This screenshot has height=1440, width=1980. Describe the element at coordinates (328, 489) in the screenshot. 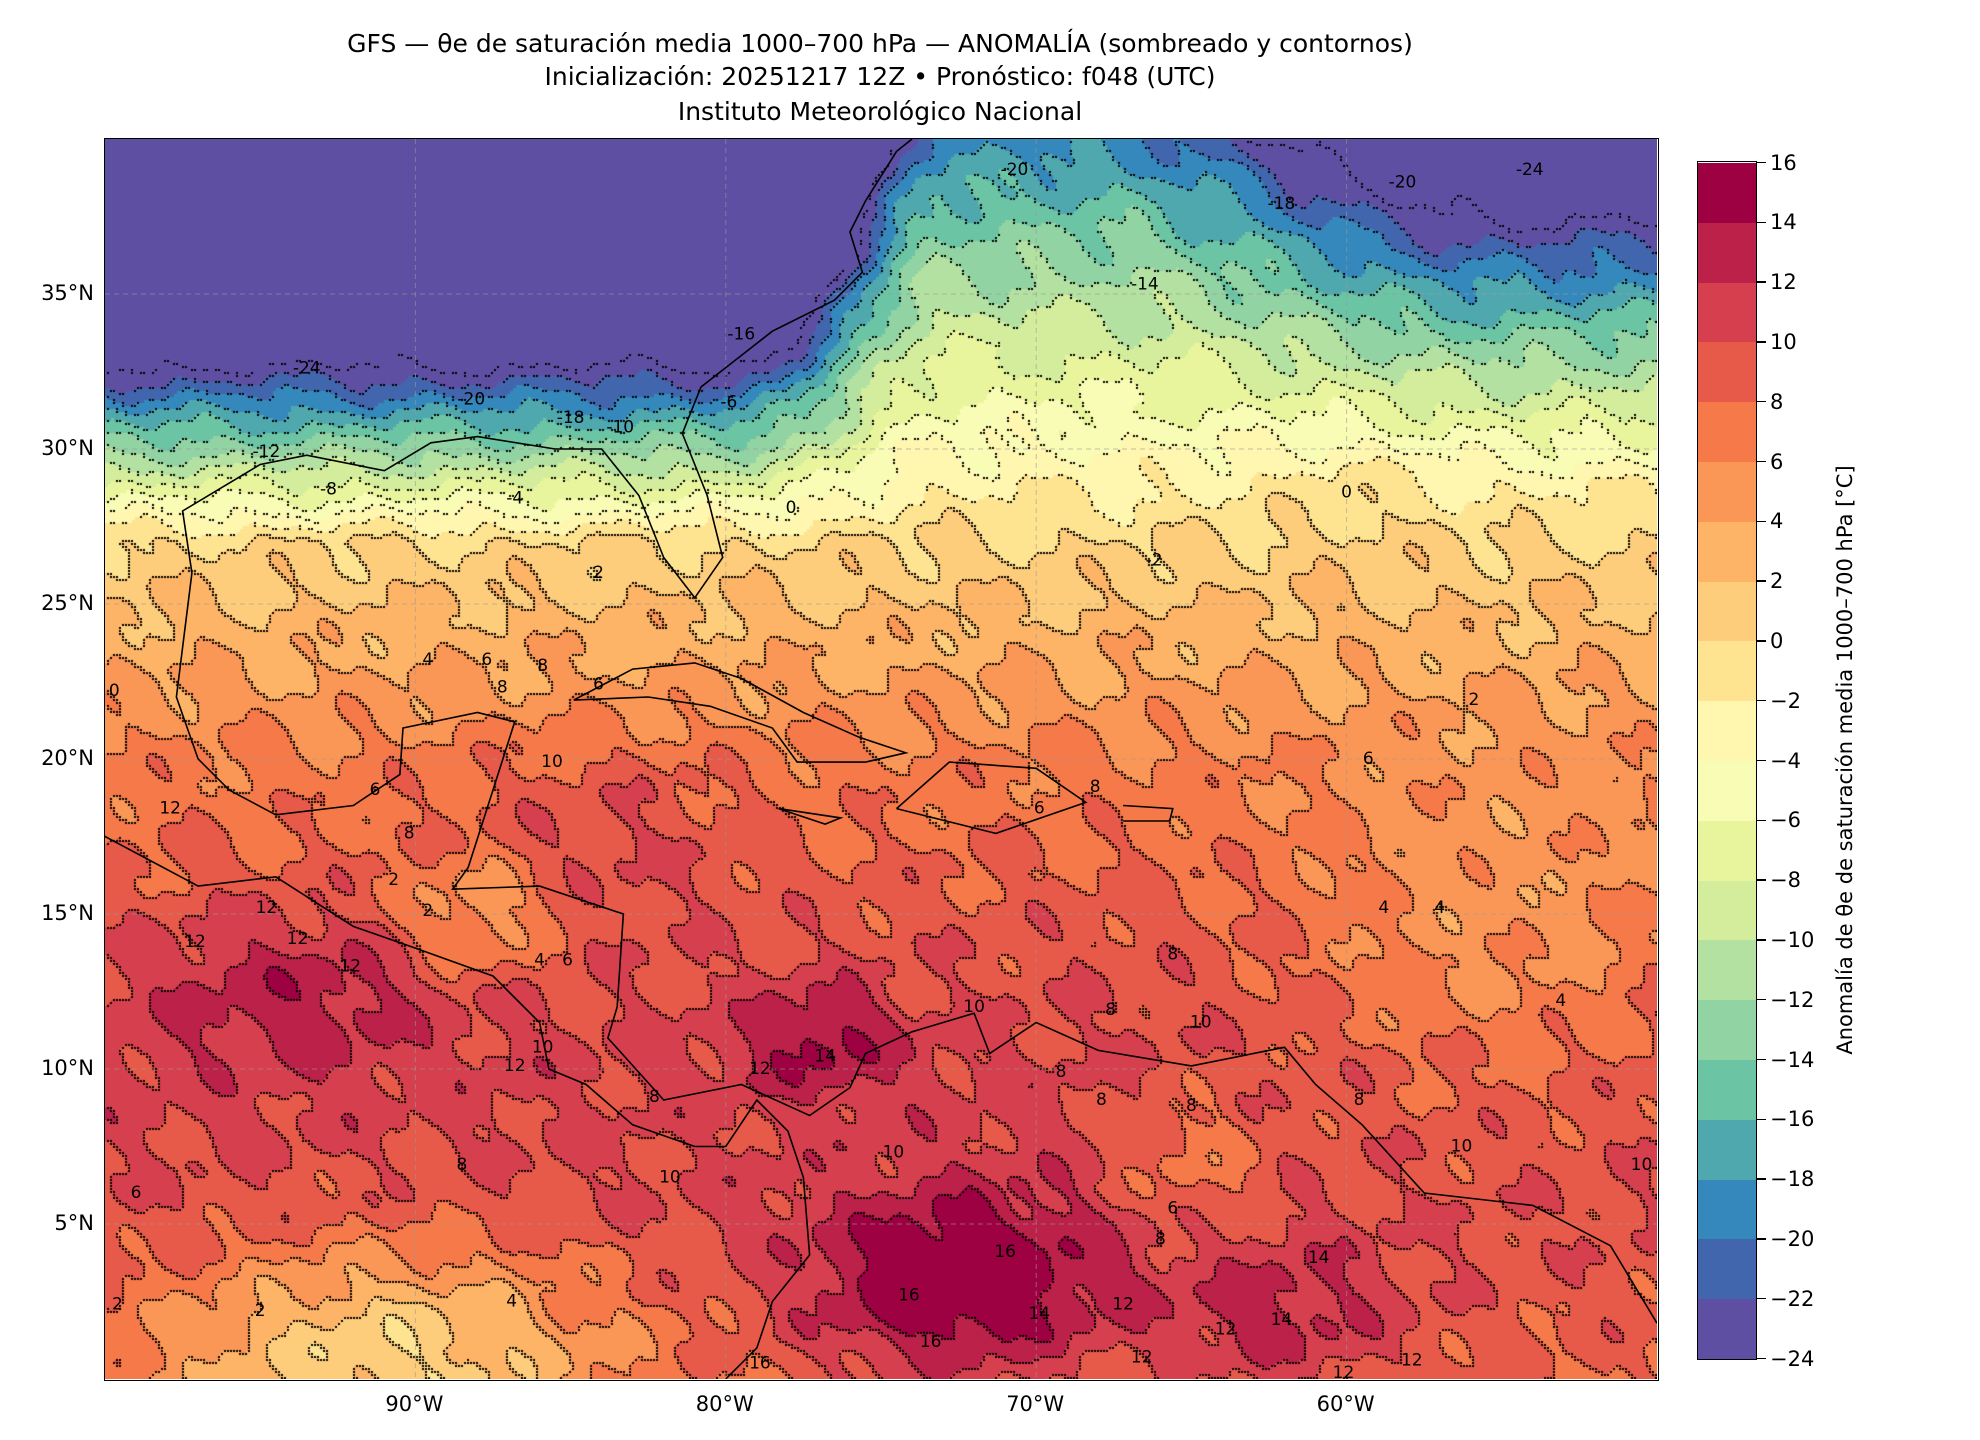

I see `contour-label: -8` at that location.